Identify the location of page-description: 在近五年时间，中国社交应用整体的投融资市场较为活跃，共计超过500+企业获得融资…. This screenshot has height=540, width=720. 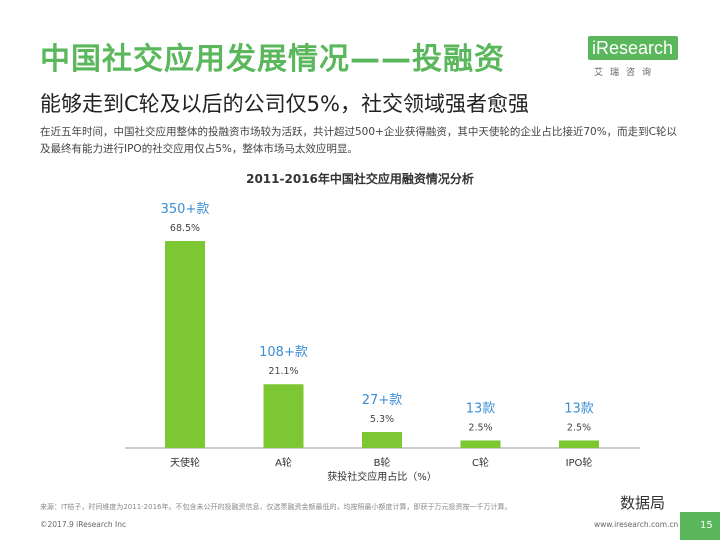
(359, 140).